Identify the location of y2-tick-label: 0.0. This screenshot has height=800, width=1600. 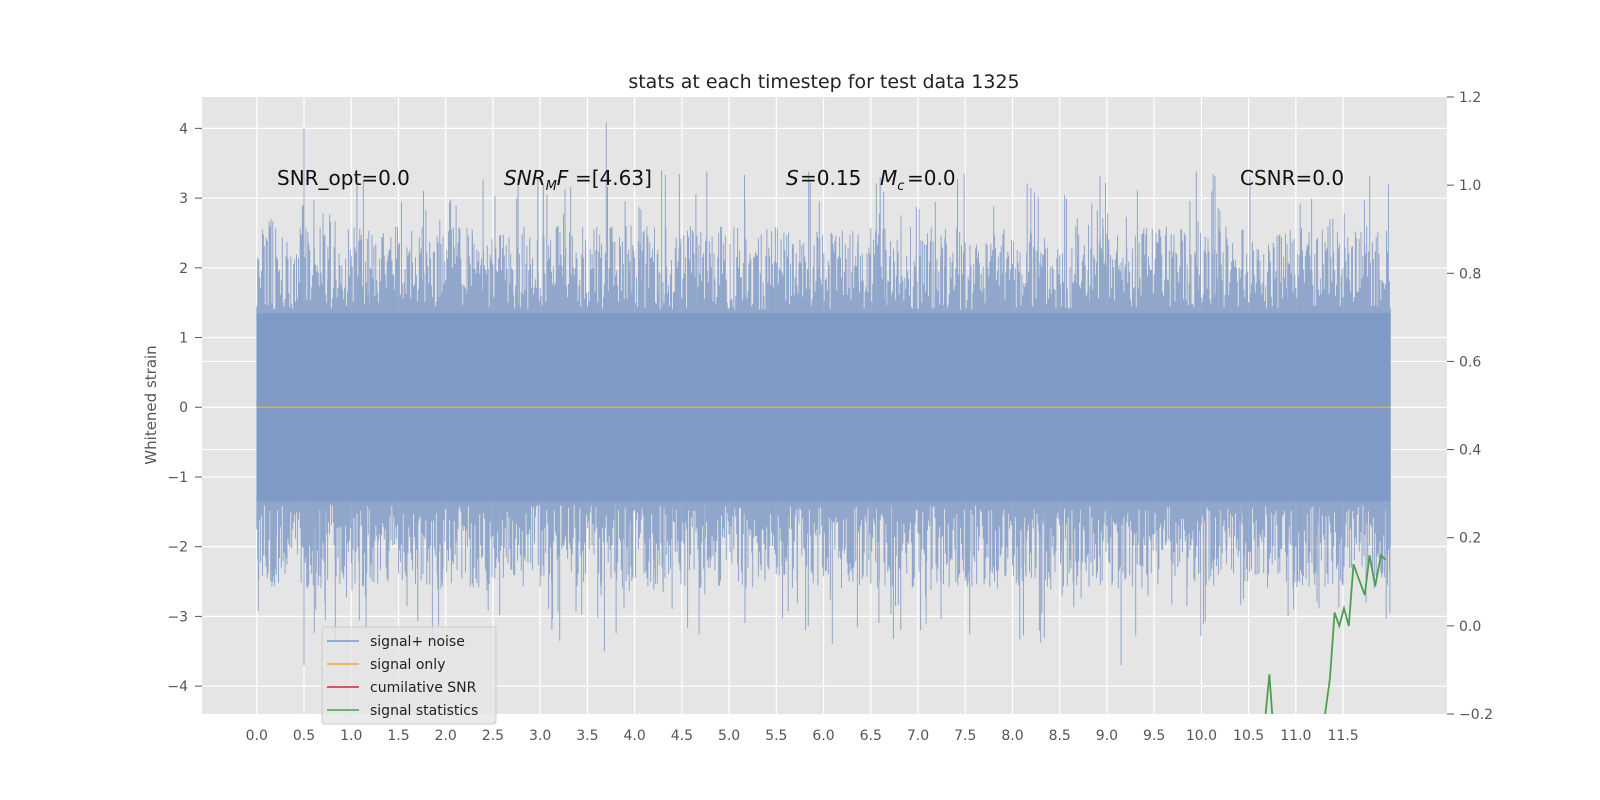
(1470, 627).